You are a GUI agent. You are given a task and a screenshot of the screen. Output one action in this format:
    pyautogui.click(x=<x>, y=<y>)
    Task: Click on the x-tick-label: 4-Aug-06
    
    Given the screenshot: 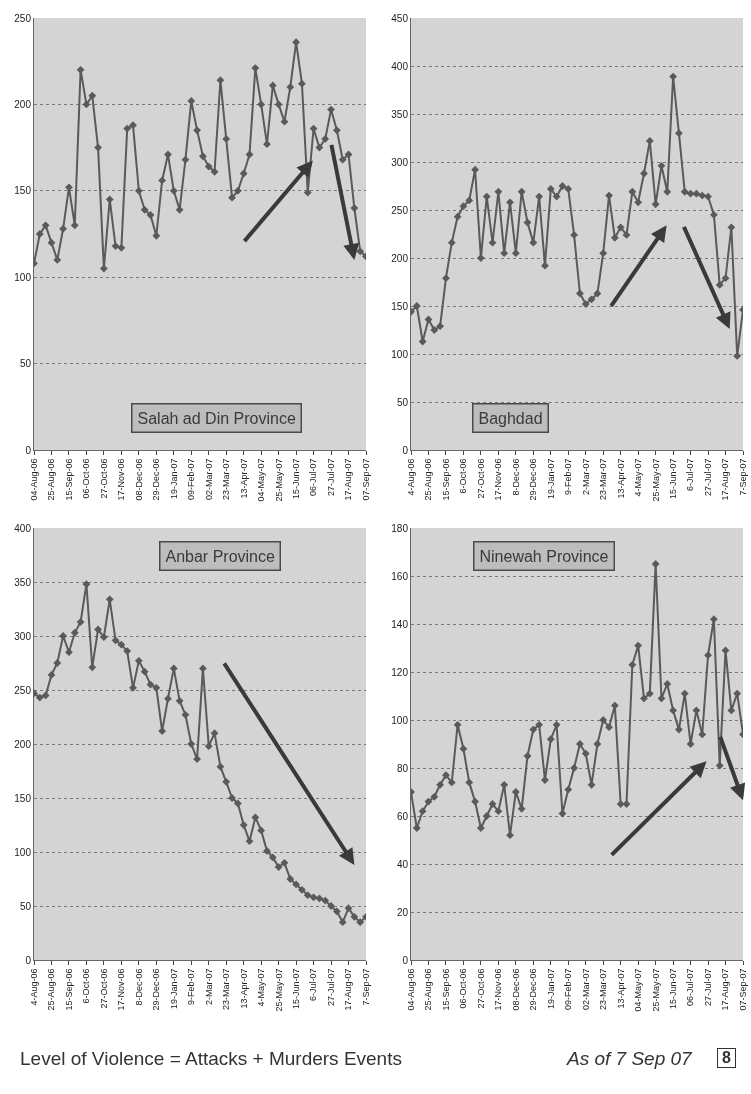 What is the action you would take?
    pyautogui.click(x=33, y=987)
    